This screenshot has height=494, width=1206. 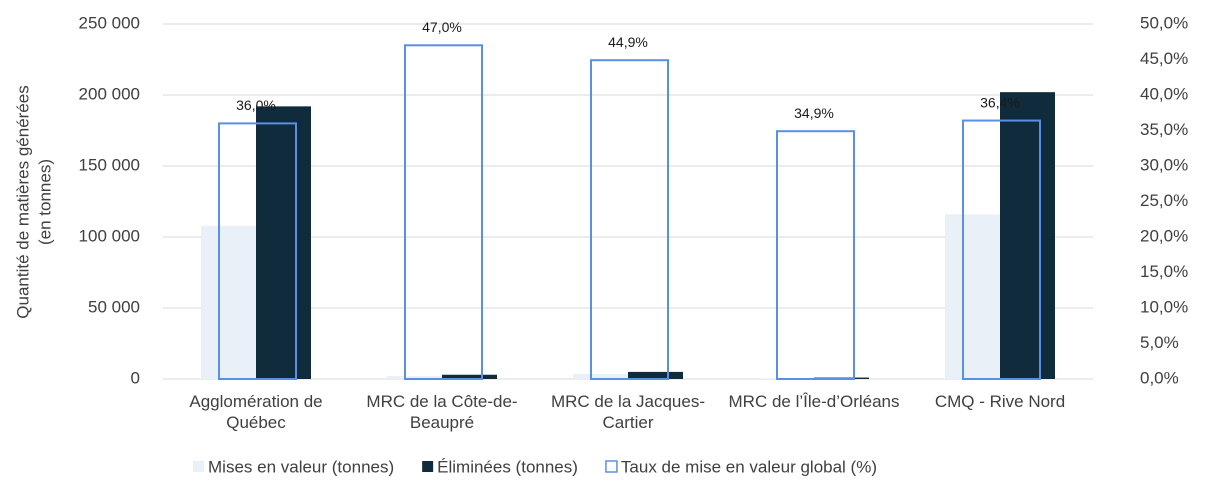 I want to click on legend-item: Éliminées (tonnes), so click(x=500, y=466).